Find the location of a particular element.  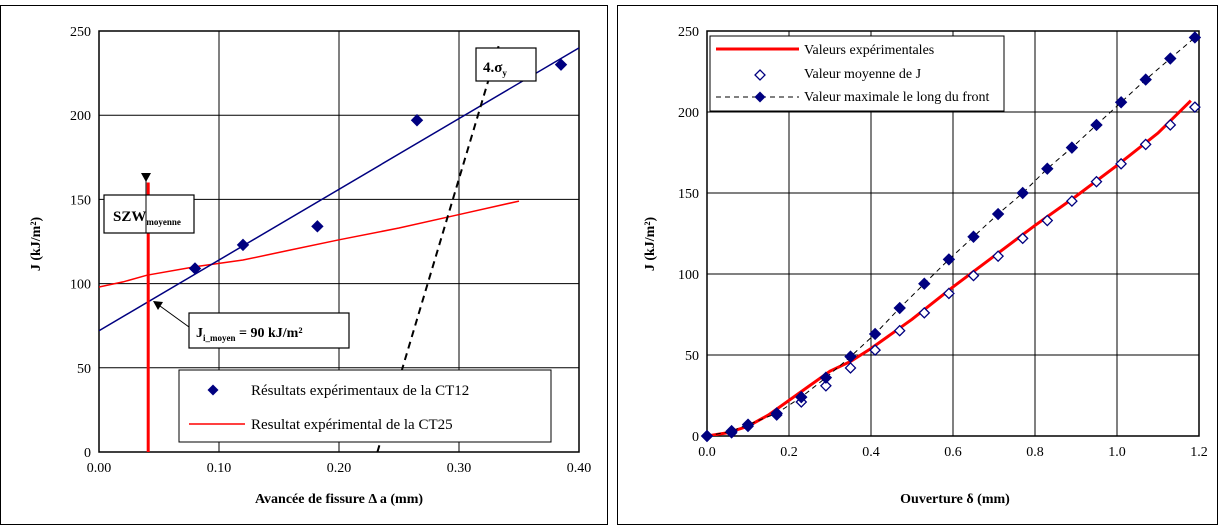

x-tick-label: 0.8 is located at coordinates (1035, 452).